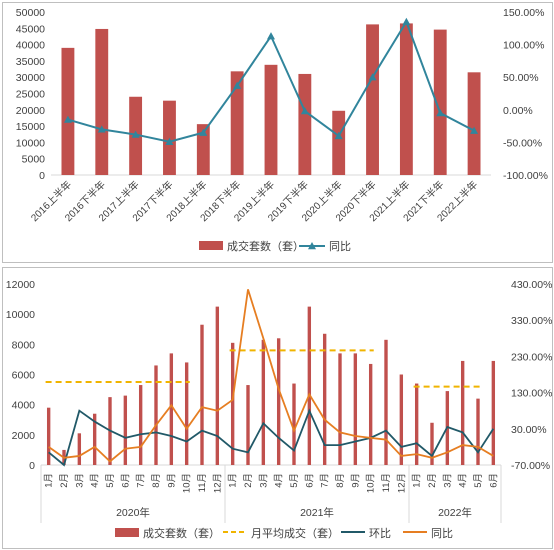 The height and width of the screenshot is (550, 554). What do you see at coordinates (20, 315) in the screenshot?
I see `y-left-tick-label: 10000` at bounding box center [20, 315].